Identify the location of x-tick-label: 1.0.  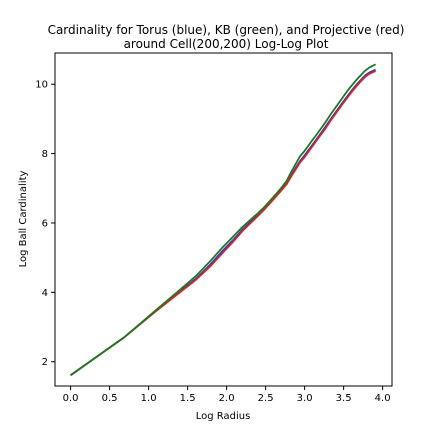
(149, 398).